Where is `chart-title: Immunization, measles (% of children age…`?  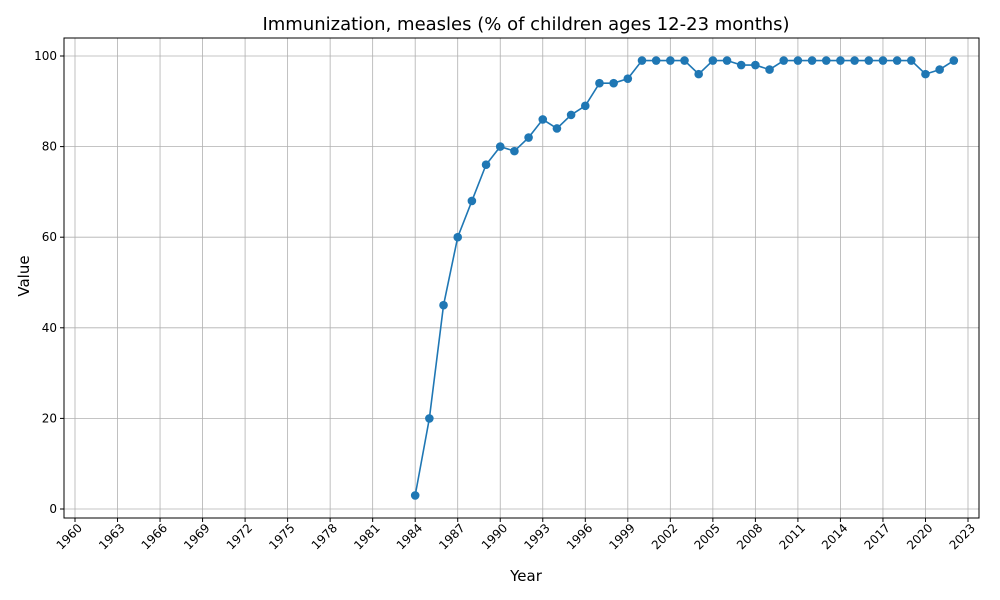 chart-title: Immunization, measles (% of children age… is located at coordinates (525, 24).